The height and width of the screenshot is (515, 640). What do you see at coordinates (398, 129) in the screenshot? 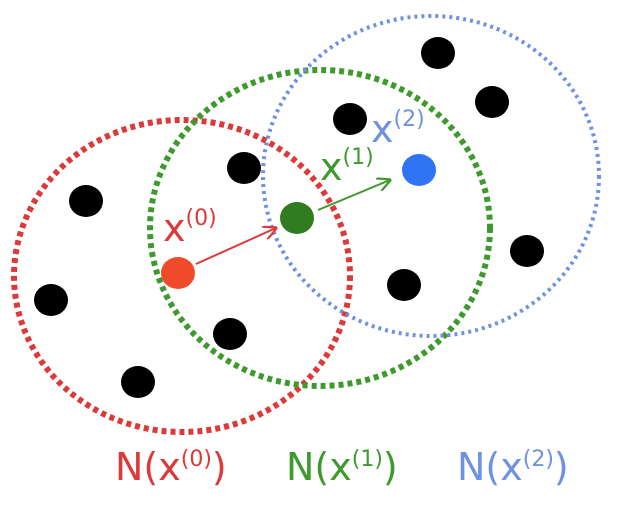
I see `iterate-label-2: x(2)` at bounding box center [398, 129].